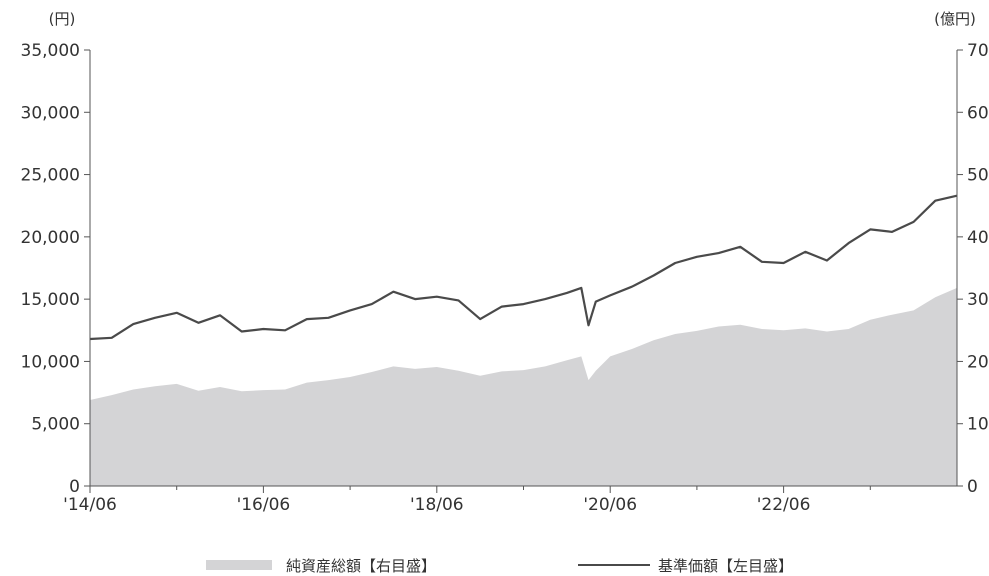 This screenshot has width=989, height=576. Describe the element at coordinates (972, 487) in the screenshot. I see `right-tick-label: 0` at that location.